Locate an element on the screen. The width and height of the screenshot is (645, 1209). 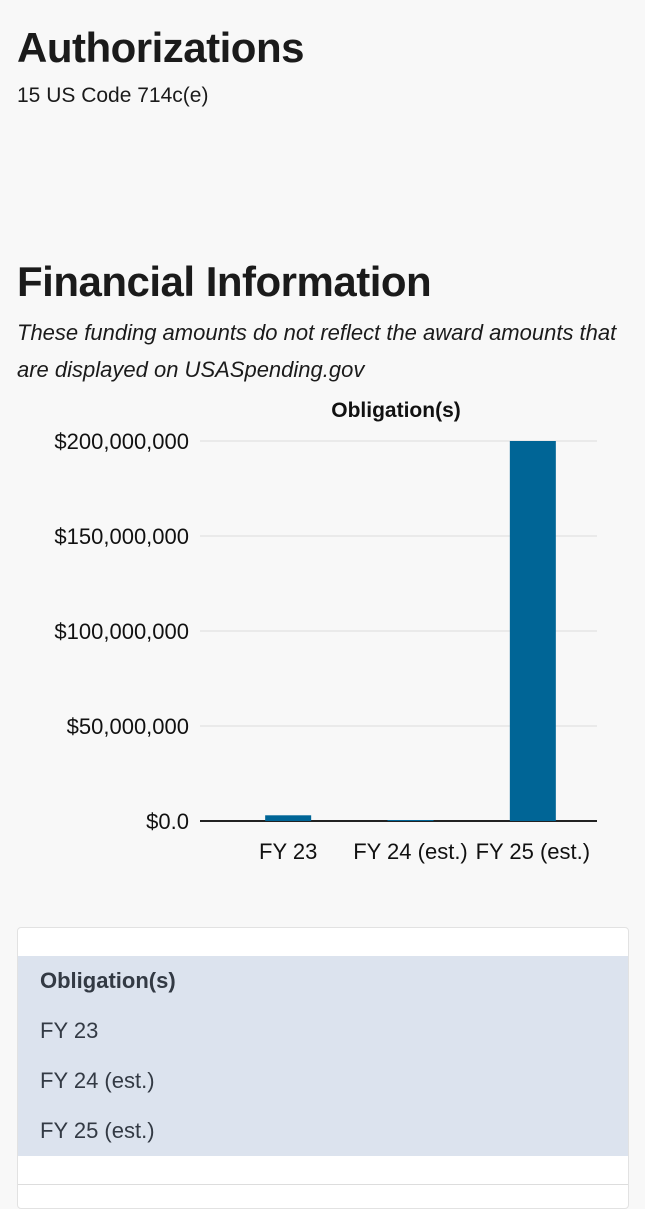
y-tick-label: $200,000,000 is located at coordinates (121, 441).